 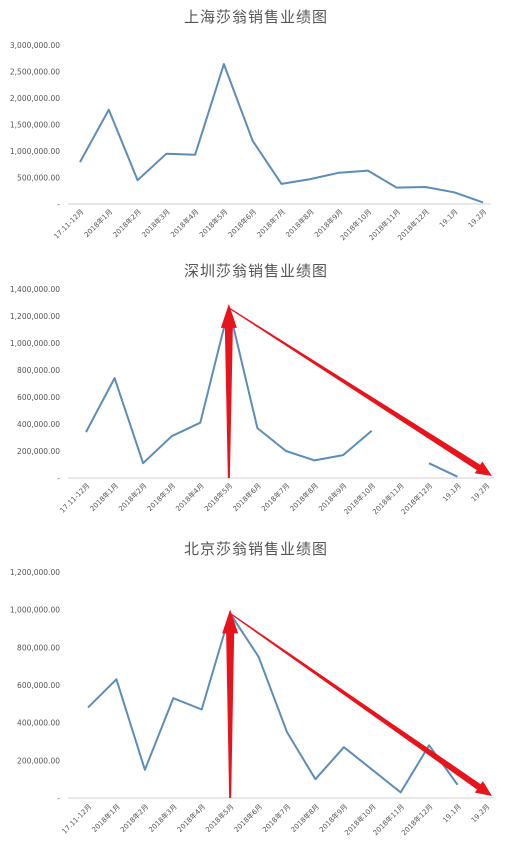 I want to click on y-tick-label: 2,500,000.00, so click(x=35, y=72).